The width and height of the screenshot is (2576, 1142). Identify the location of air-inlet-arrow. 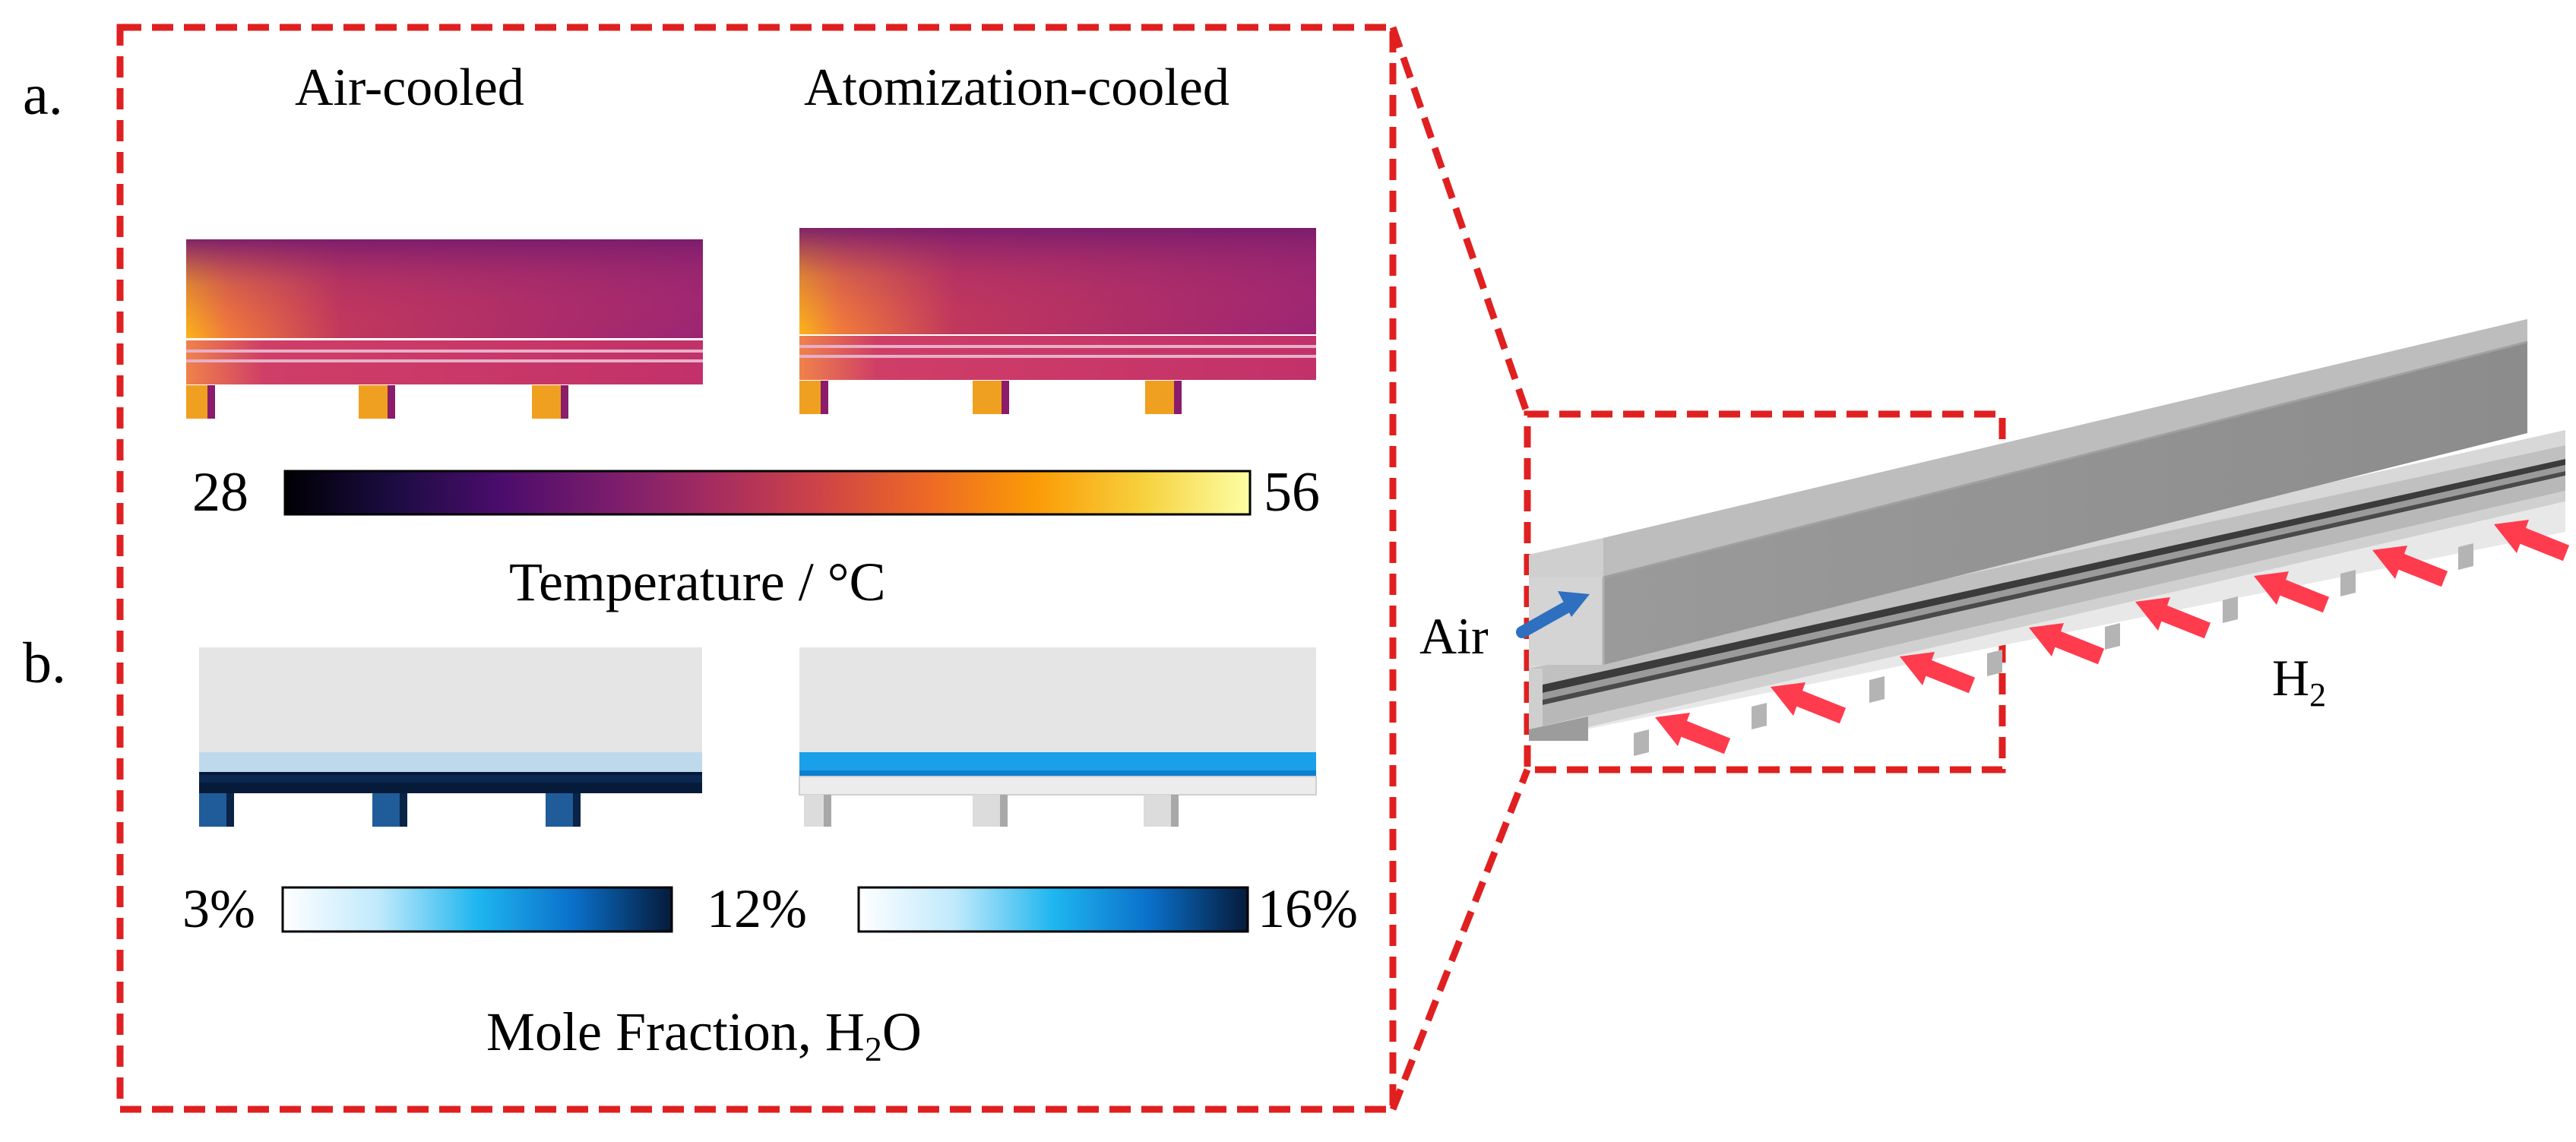
(1553, 614).